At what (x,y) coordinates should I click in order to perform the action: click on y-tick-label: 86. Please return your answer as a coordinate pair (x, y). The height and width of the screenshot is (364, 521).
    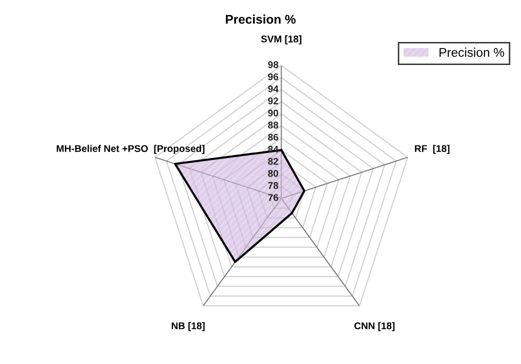
    Looking at the image, I should click on (273, 137).